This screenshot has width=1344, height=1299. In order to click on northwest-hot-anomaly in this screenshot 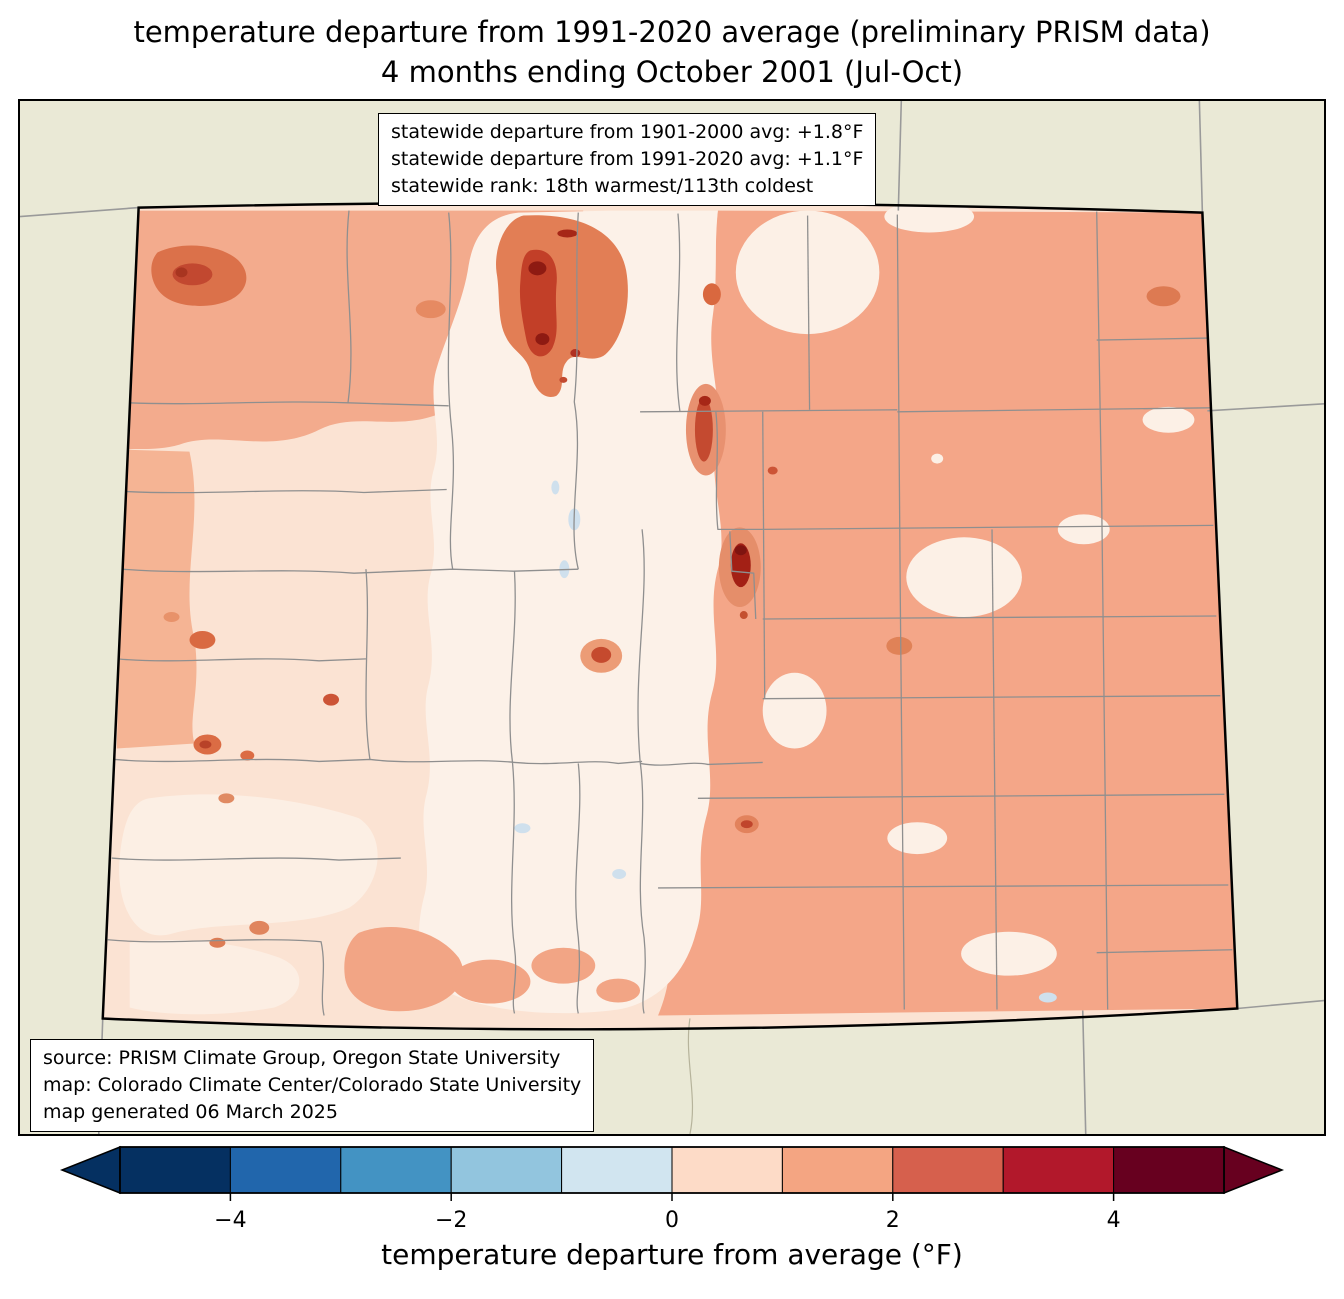, I will do `click(199, 275)`.